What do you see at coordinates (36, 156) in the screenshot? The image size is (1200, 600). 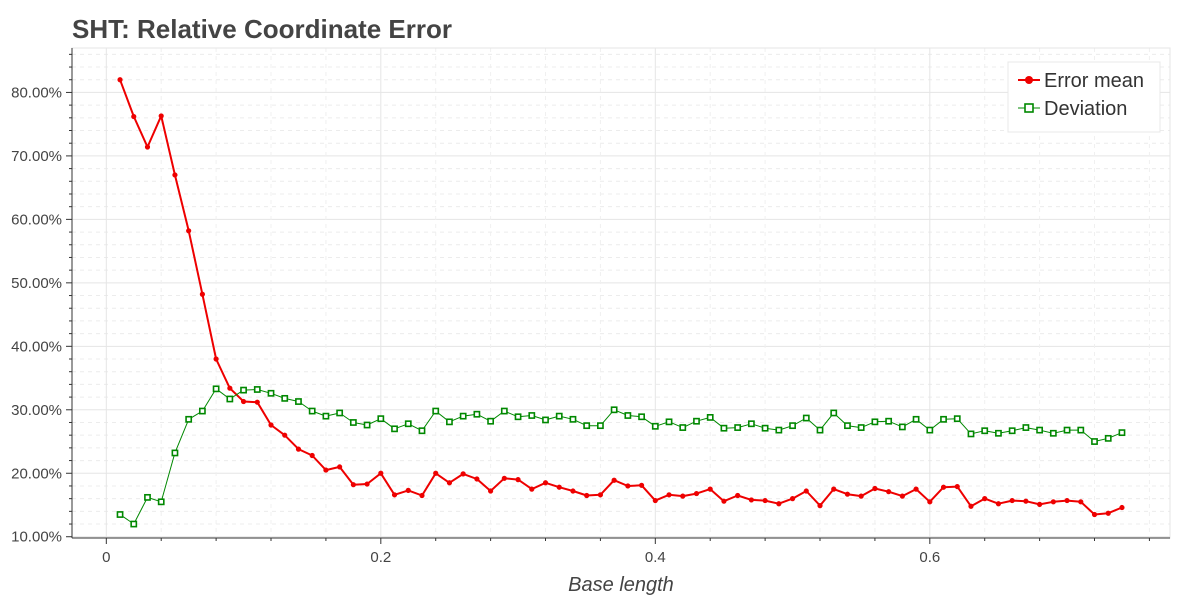 I see `y-tick-label: 70.00%` at bounding box center [36, 156].